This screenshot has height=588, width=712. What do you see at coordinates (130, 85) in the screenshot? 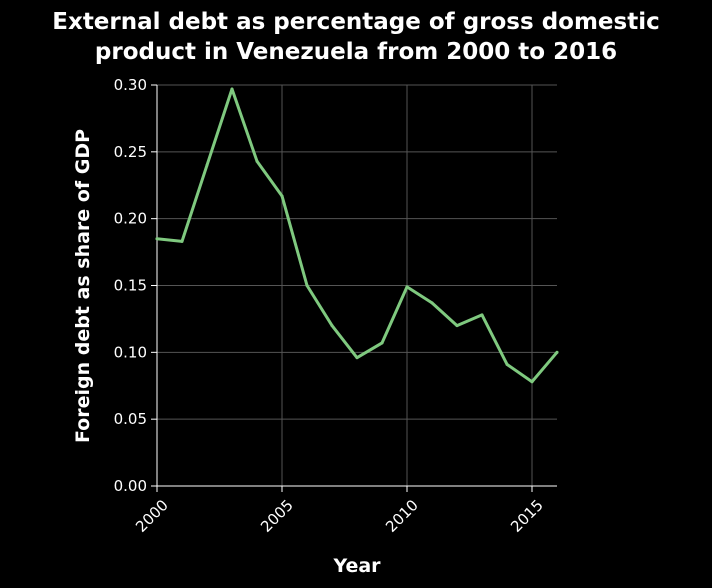
I see `y-tick-label: 0.30` at bounding box center [130, 85].